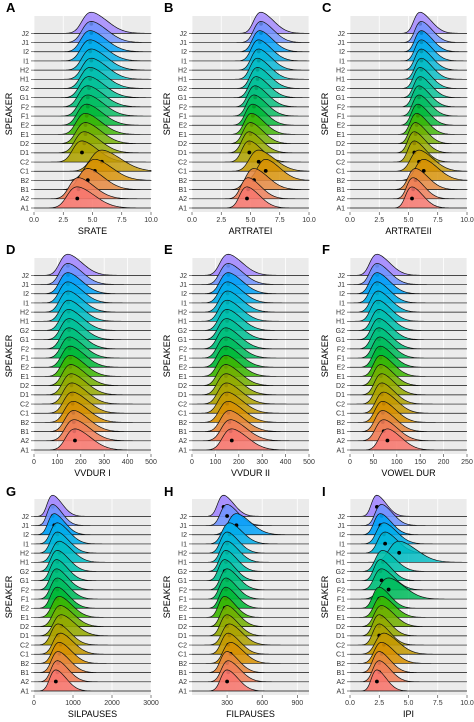  Describe the element at coordinates (409, 50) in the screenshot. I see `ridge-i1` at that location.